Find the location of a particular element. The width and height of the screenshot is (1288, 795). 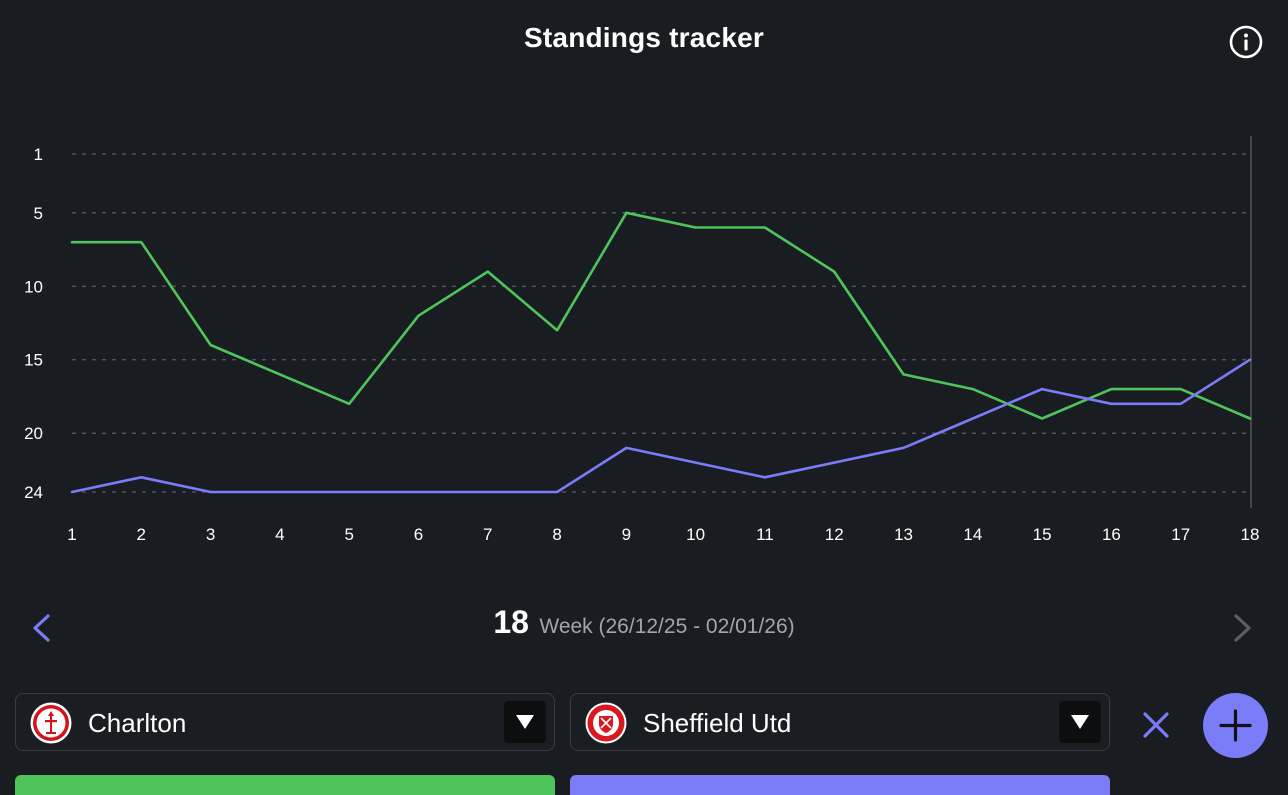

x-tick-label: 5 is located at coordinates (348, 534).